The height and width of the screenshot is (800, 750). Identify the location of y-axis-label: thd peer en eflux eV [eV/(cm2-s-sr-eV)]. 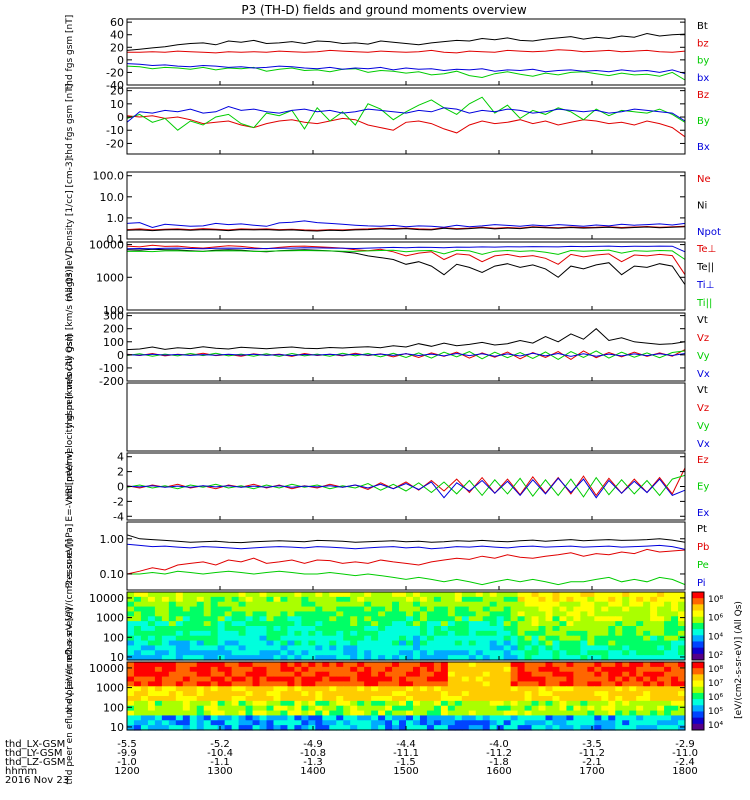
(70, 695).